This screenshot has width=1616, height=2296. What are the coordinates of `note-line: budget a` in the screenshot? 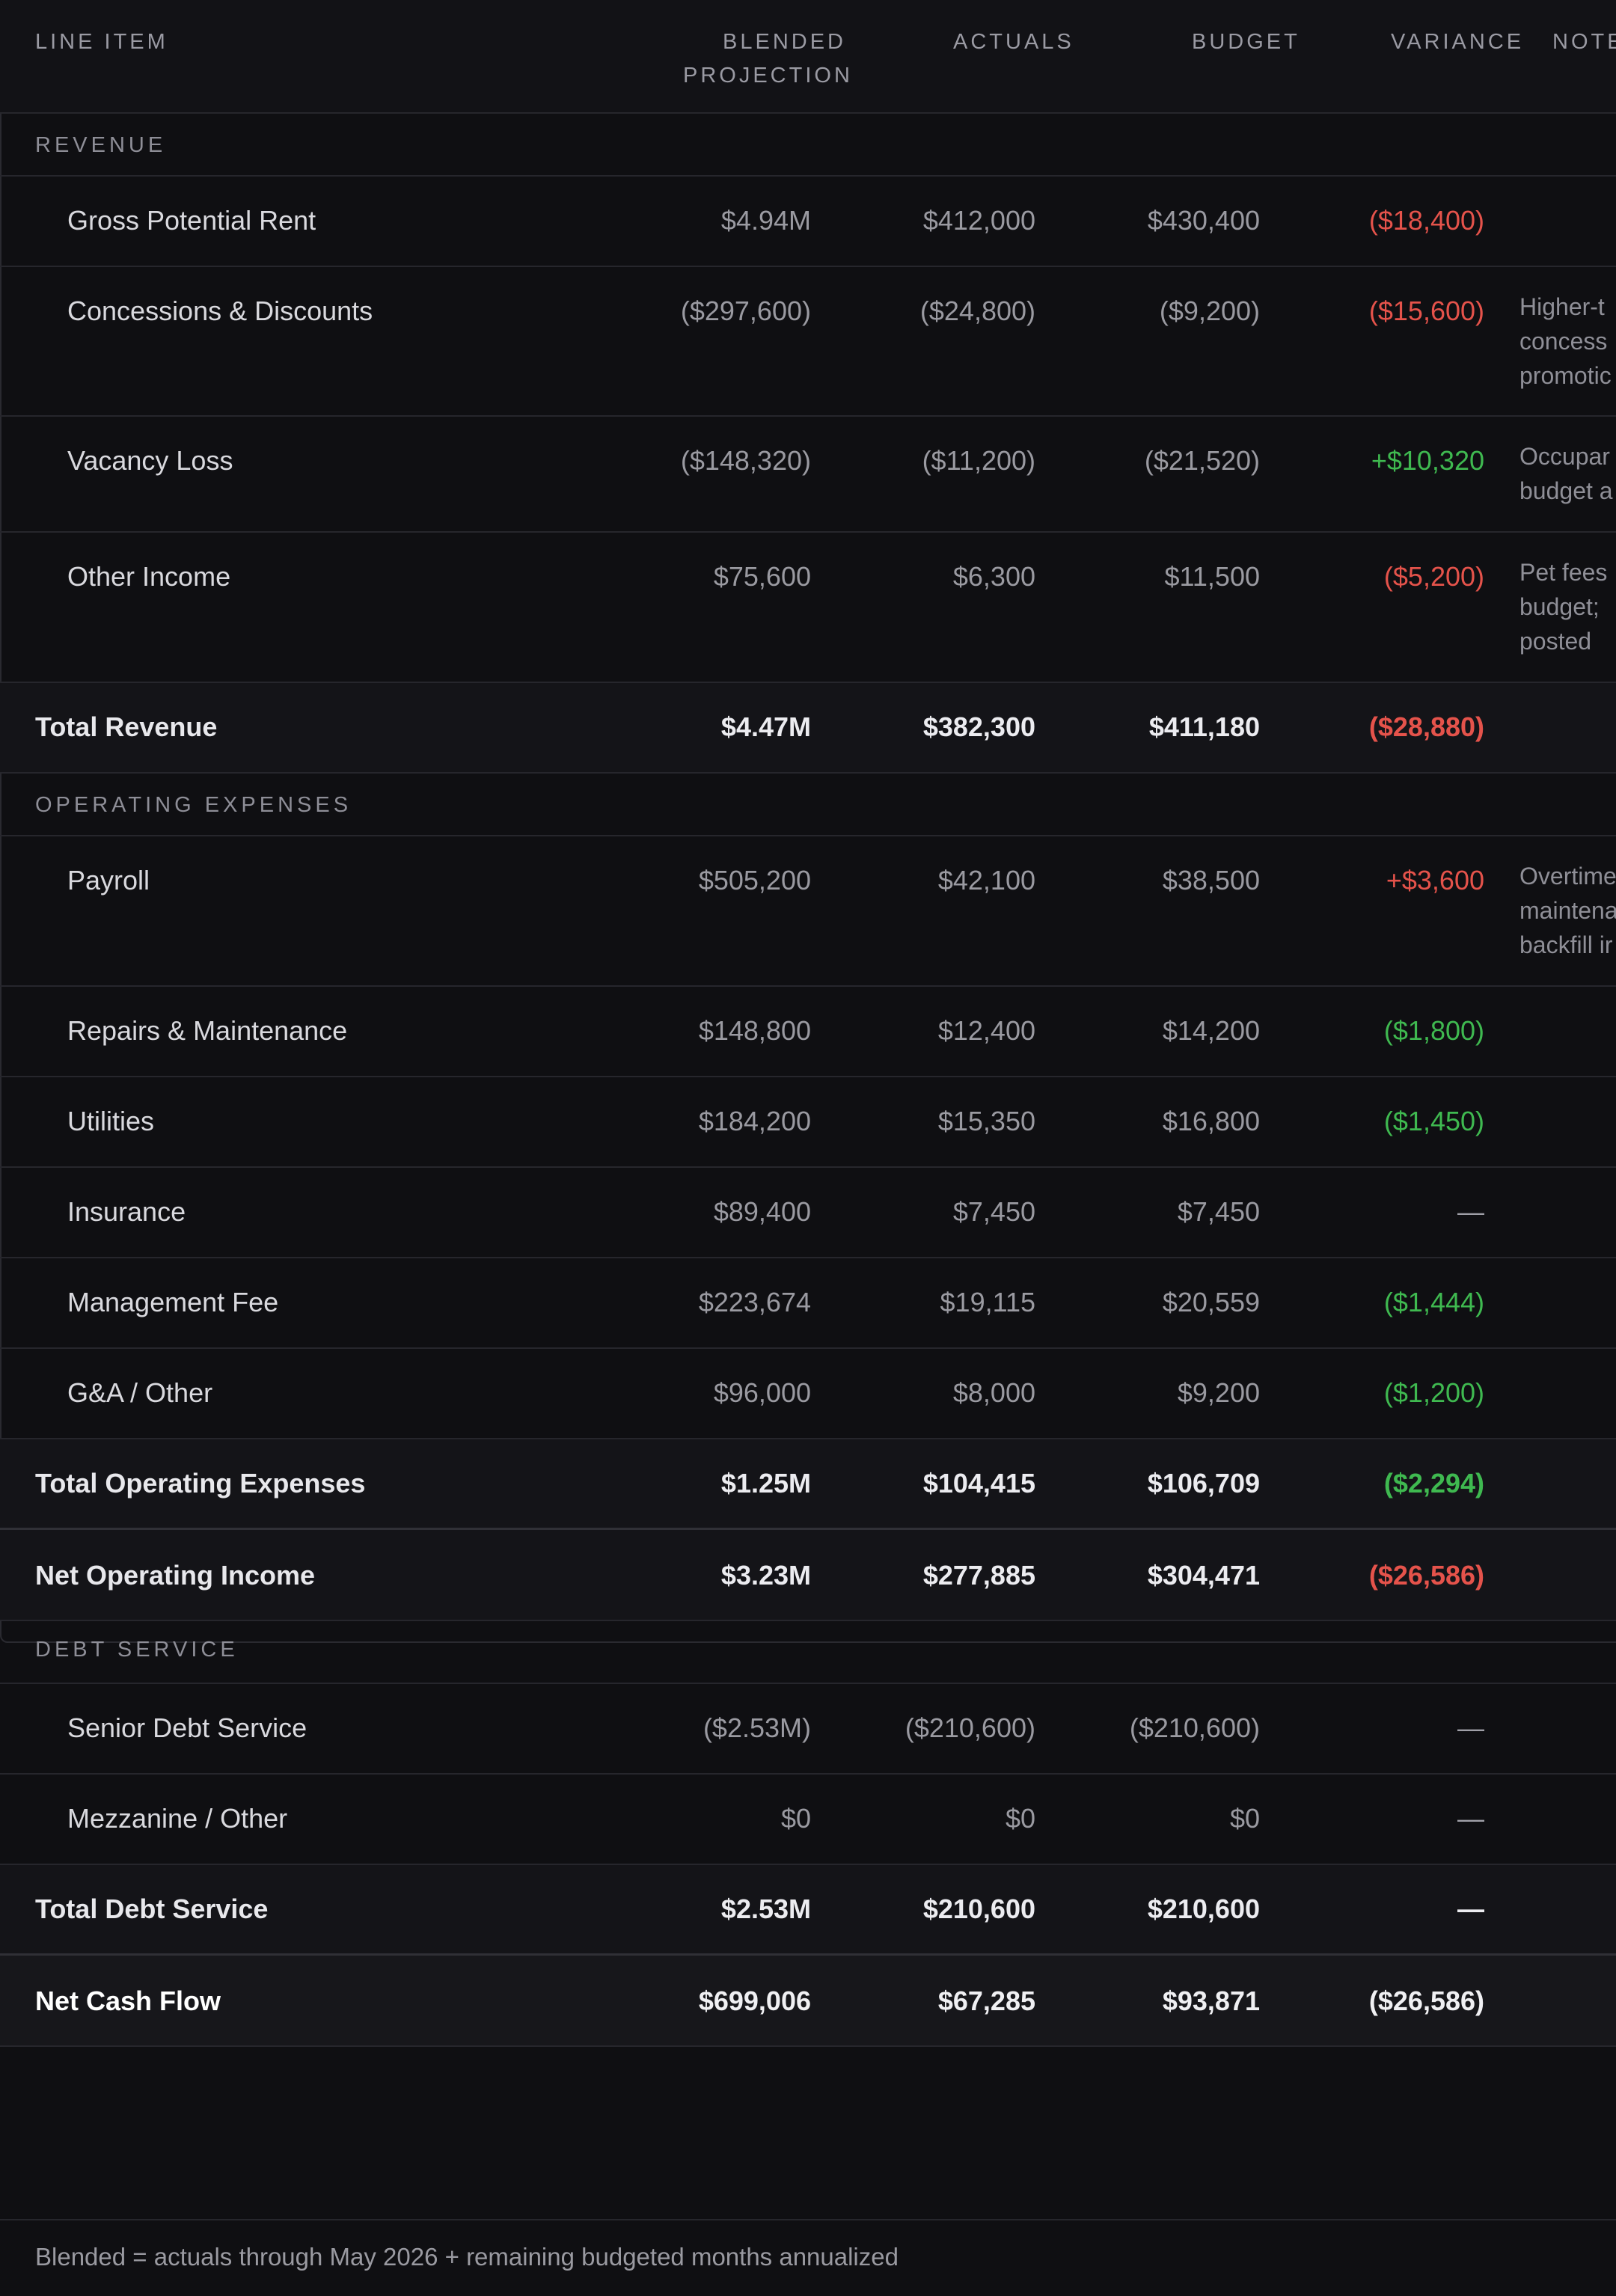 It's located at (1566, 490).